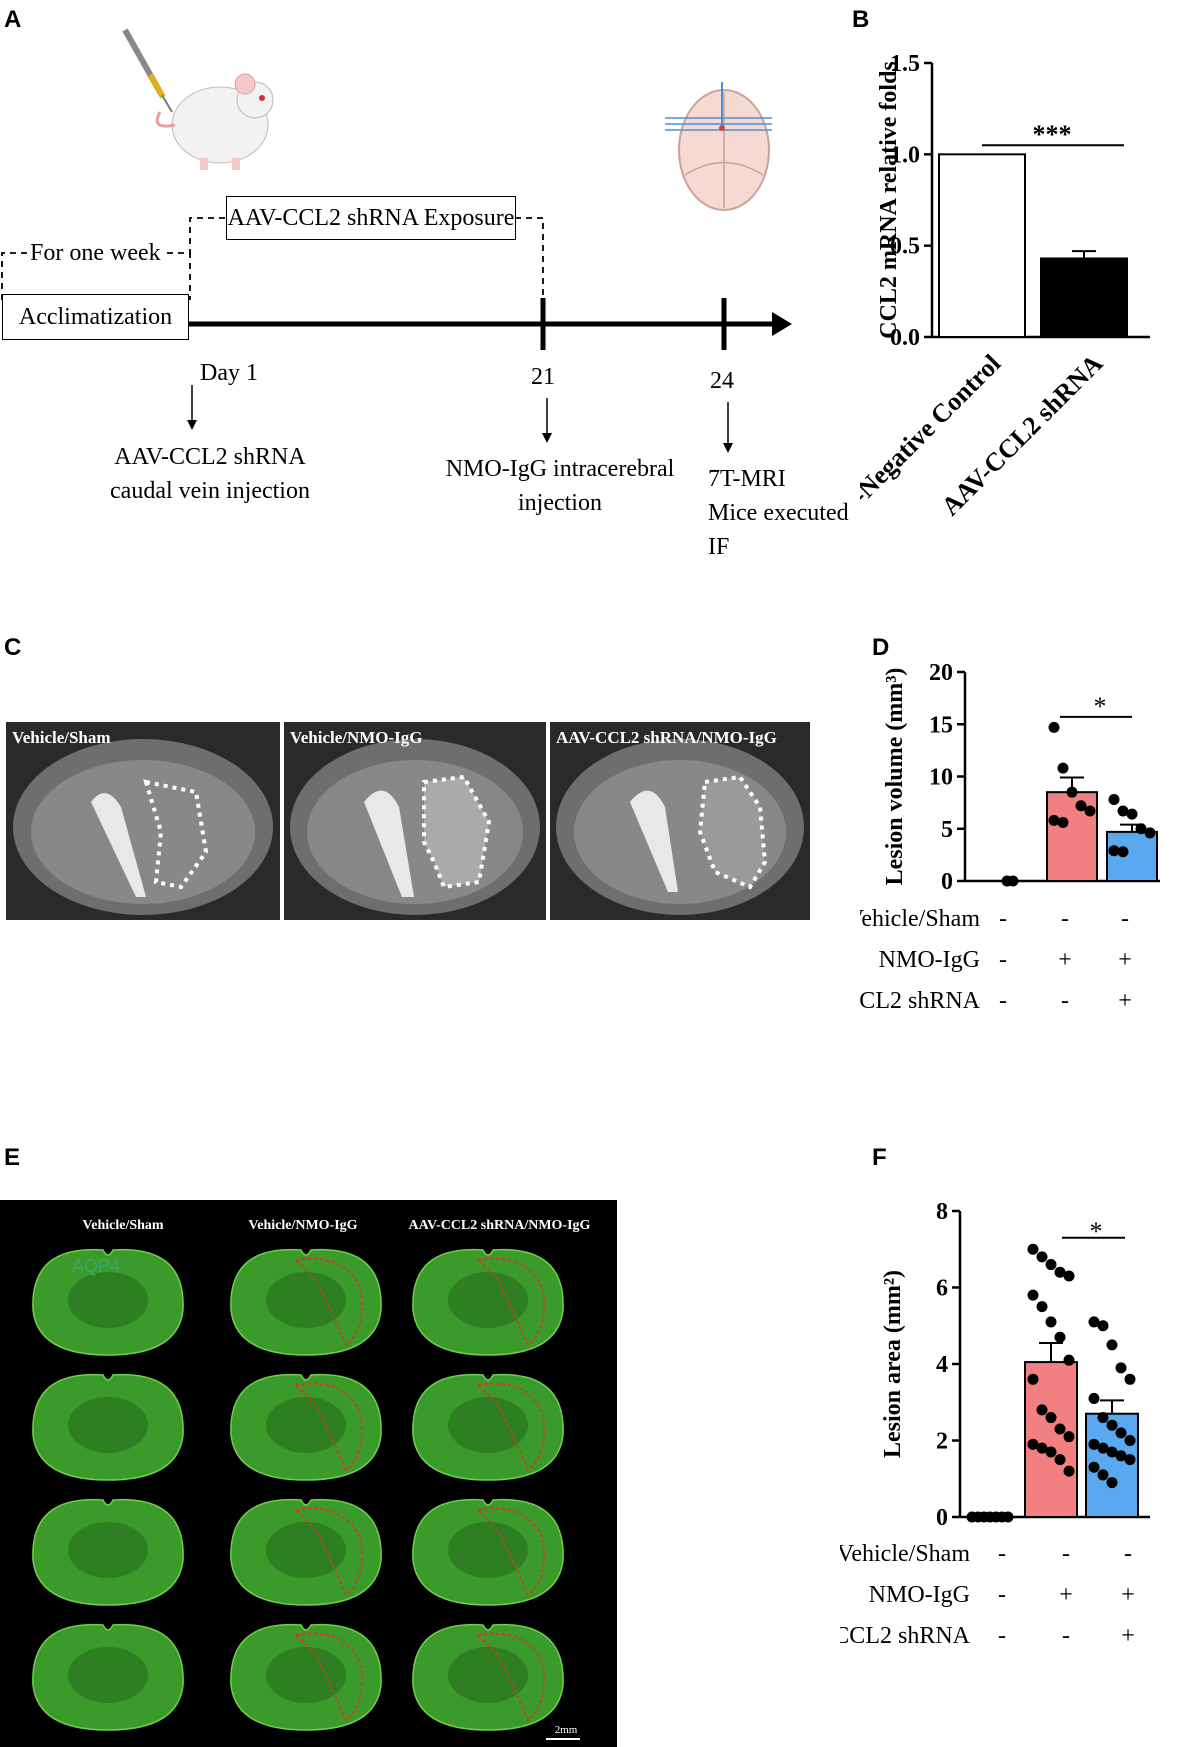  I want to click on panel-label-b: B, so click(861, 19).